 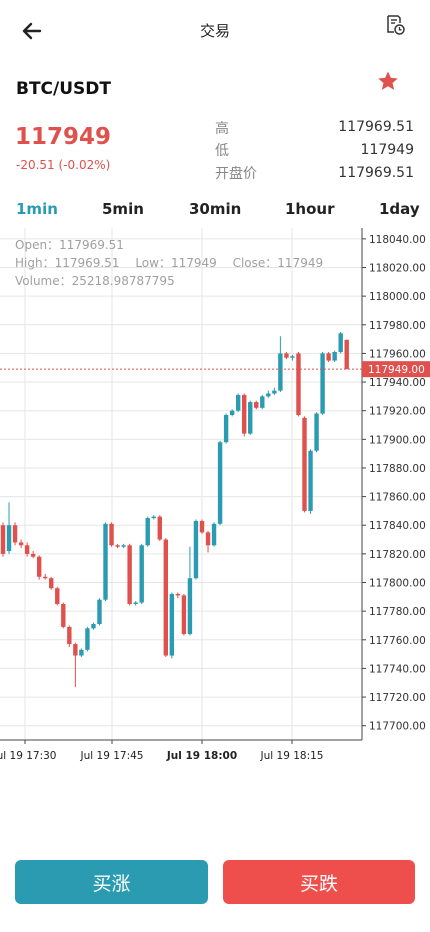 I want to click on open-label: 开盘价, so click(x=236, y=174).